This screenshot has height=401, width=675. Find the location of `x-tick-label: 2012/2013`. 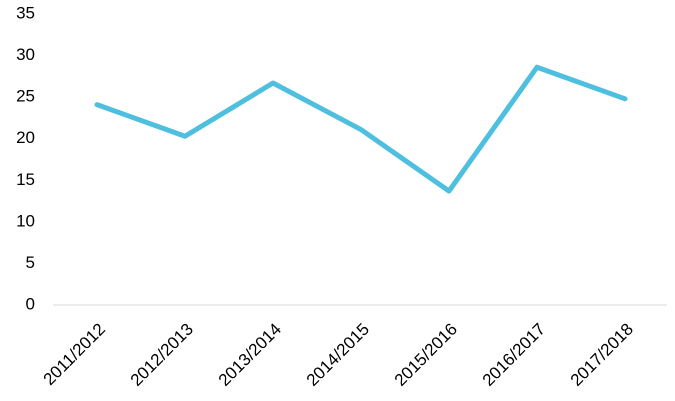

x-tick-label: 2012/2013 is located at coordinates (162, 355).